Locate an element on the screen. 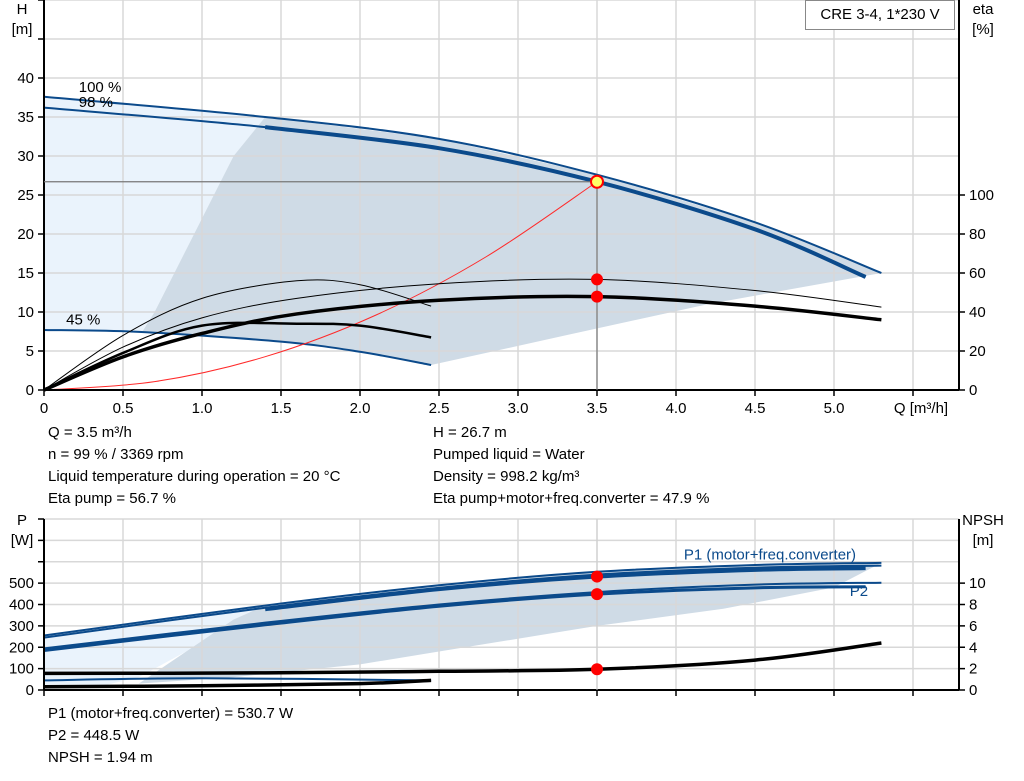 The width and height of the screenshot is (1024, 781). y2-tick-label: 4 is located at coordinates (973, 647).